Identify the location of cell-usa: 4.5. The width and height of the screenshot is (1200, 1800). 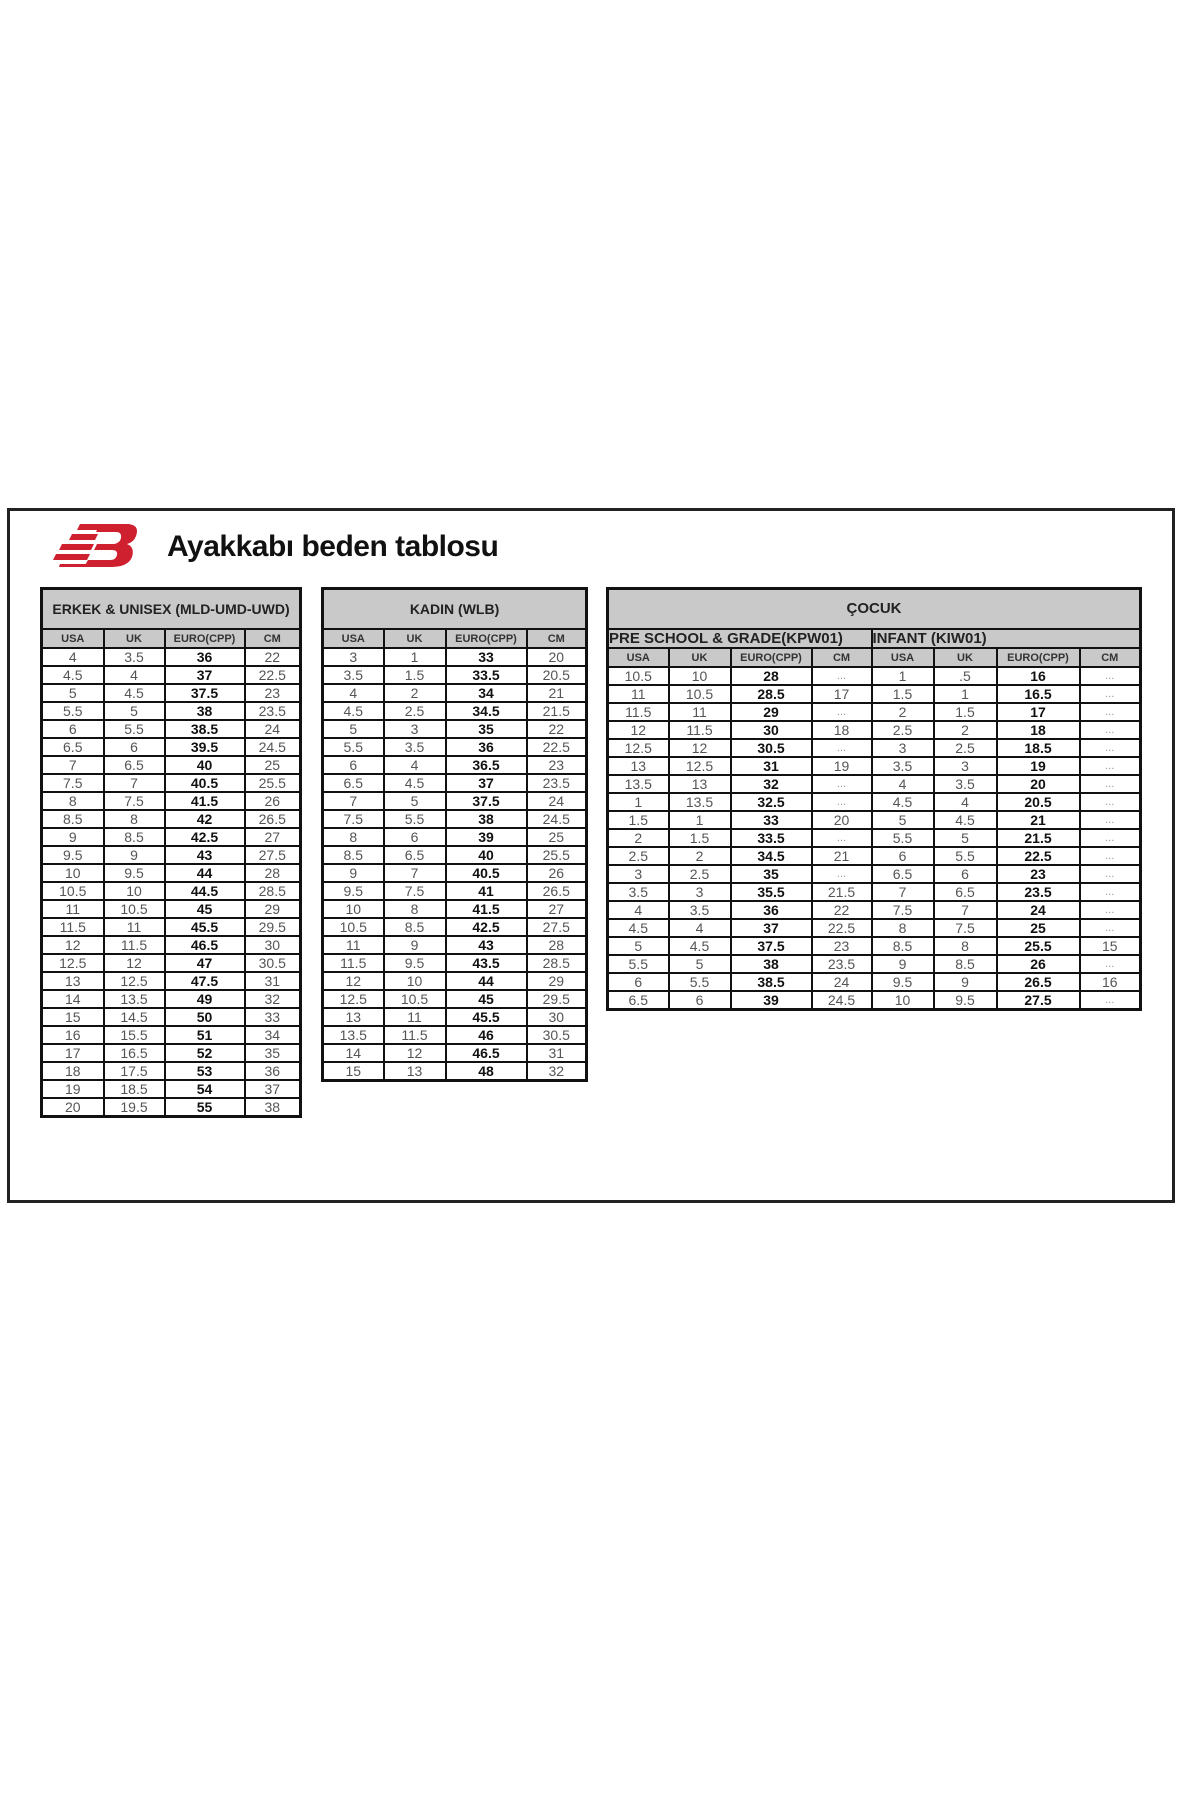
(638, 928).